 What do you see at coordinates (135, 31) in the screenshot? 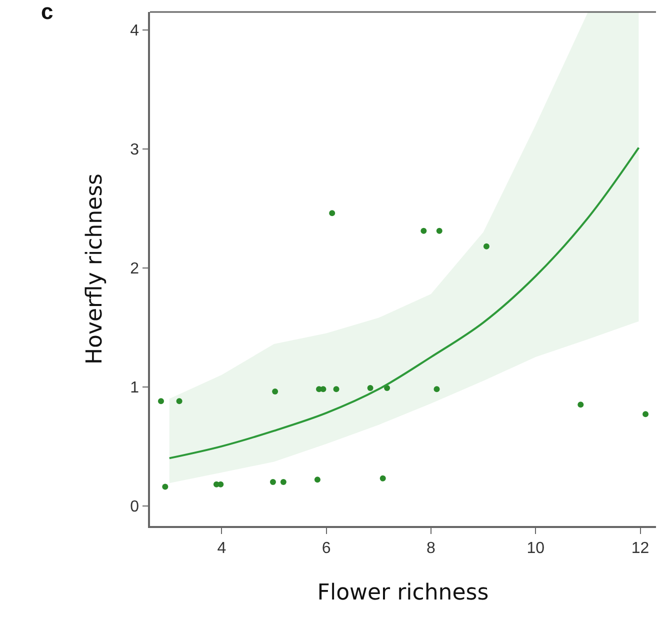
I see `y-tick-label: 4` at bounding box center [135, 31].